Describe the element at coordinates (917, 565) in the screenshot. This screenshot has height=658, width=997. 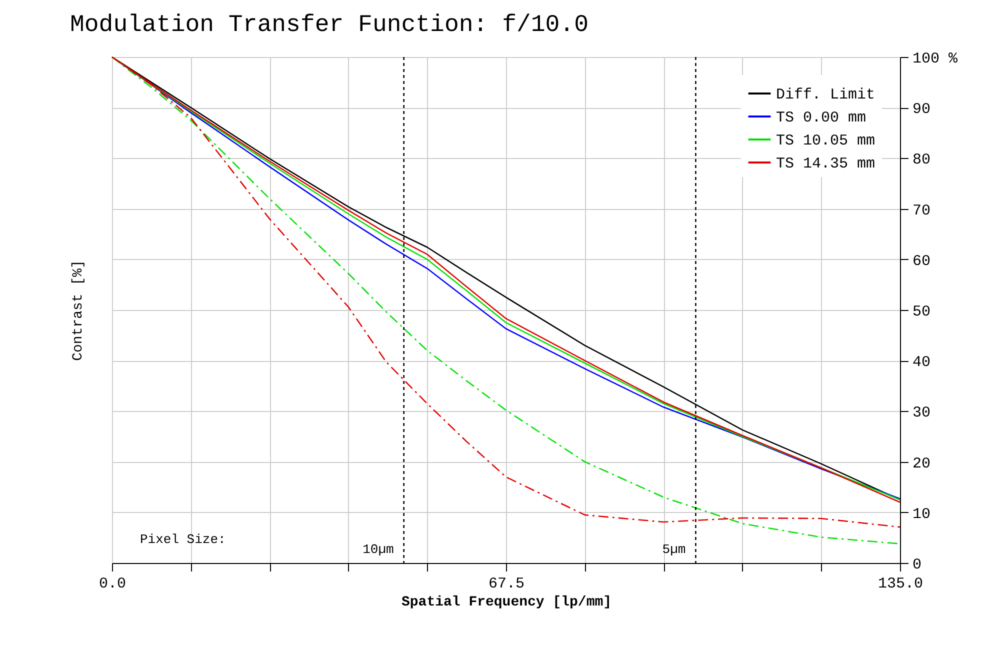
I see `y-tick-label: 0` at that location.